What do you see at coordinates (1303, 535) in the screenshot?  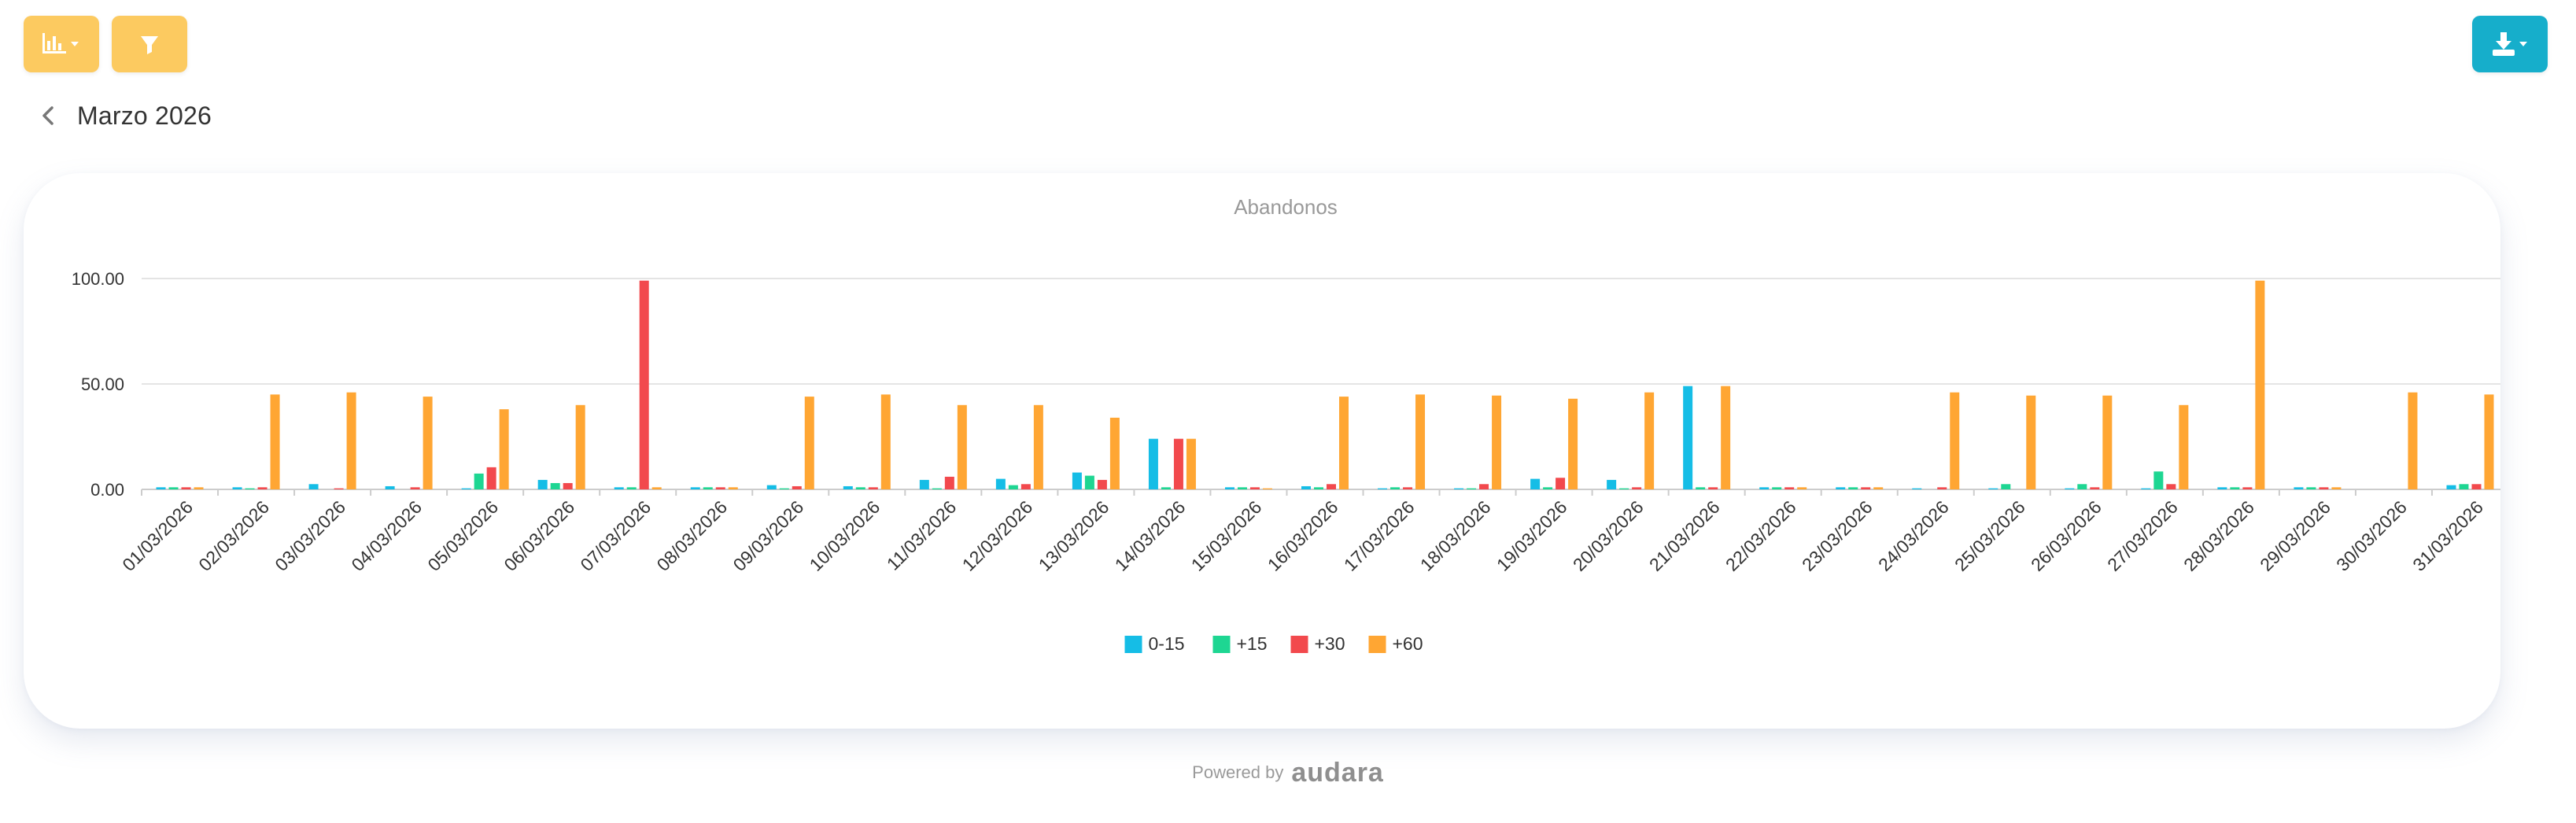 I see `x-tick-label: 16/03/2026` at bounding box center [1303, 535].